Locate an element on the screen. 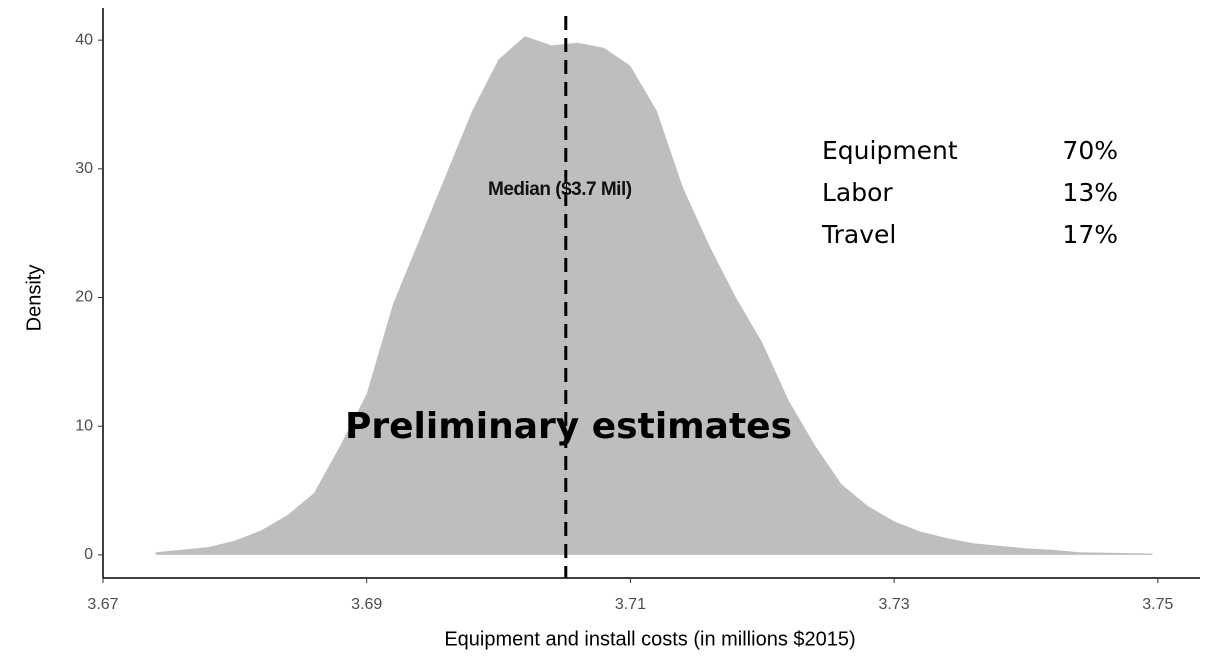 This screenshot has width=1215, height=665. breakdown-value: 13% is located at coordinates (1090, 192).